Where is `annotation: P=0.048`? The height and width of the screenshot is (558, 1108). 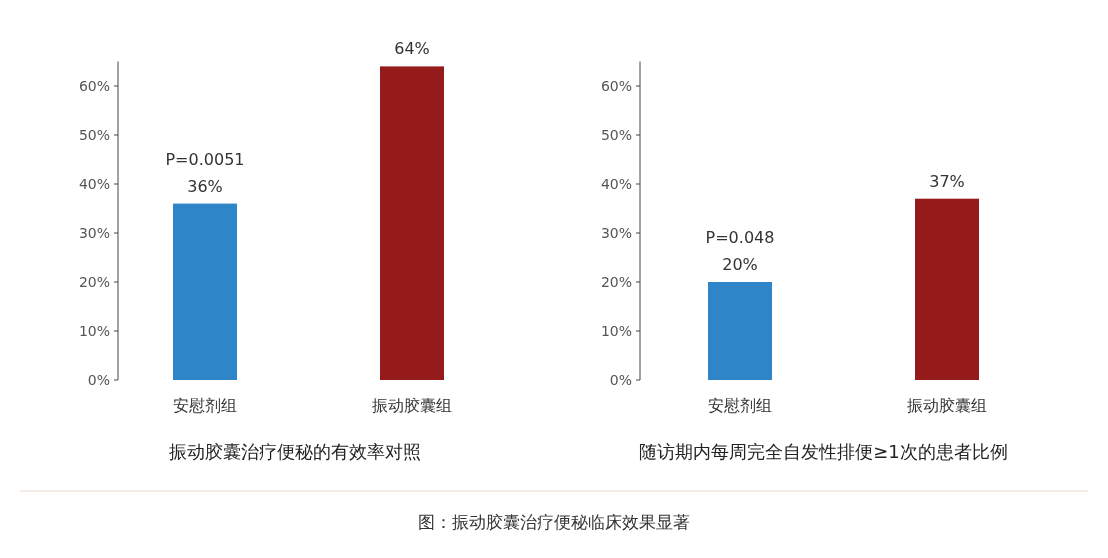
annotation: P=0.048 is located at coordinates (740, 237).